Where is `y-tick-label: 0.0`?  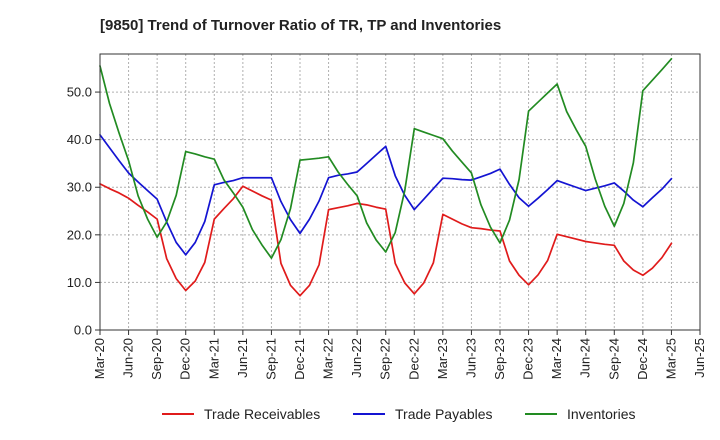 y-tick-label: 0.0 is located at coordinates (83, 330).